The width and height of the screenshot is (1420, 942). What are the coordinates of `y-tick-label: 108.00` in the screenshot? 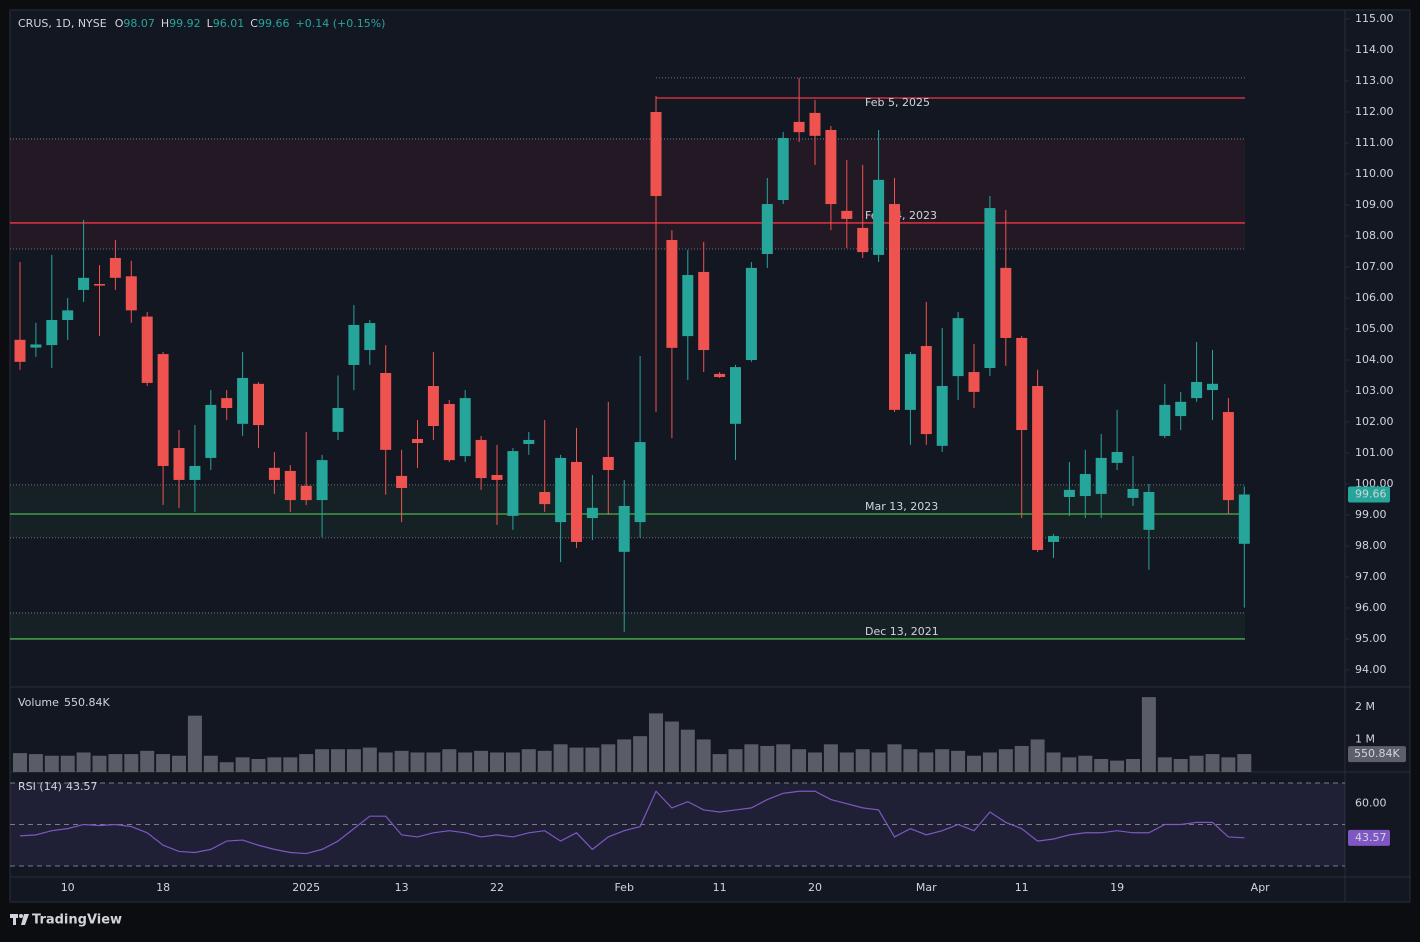 It's located at (1374, 235).